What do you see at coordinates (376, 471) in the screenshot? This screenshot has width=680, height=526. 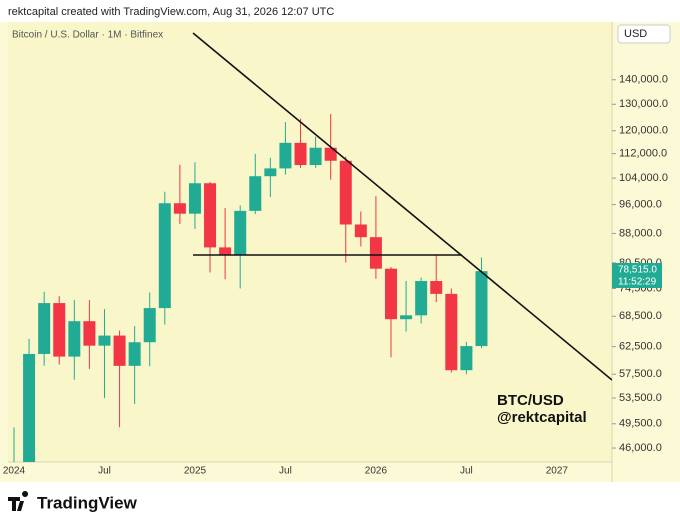 I see `x-tick-label: 2026` at bounding box center [376, 471].